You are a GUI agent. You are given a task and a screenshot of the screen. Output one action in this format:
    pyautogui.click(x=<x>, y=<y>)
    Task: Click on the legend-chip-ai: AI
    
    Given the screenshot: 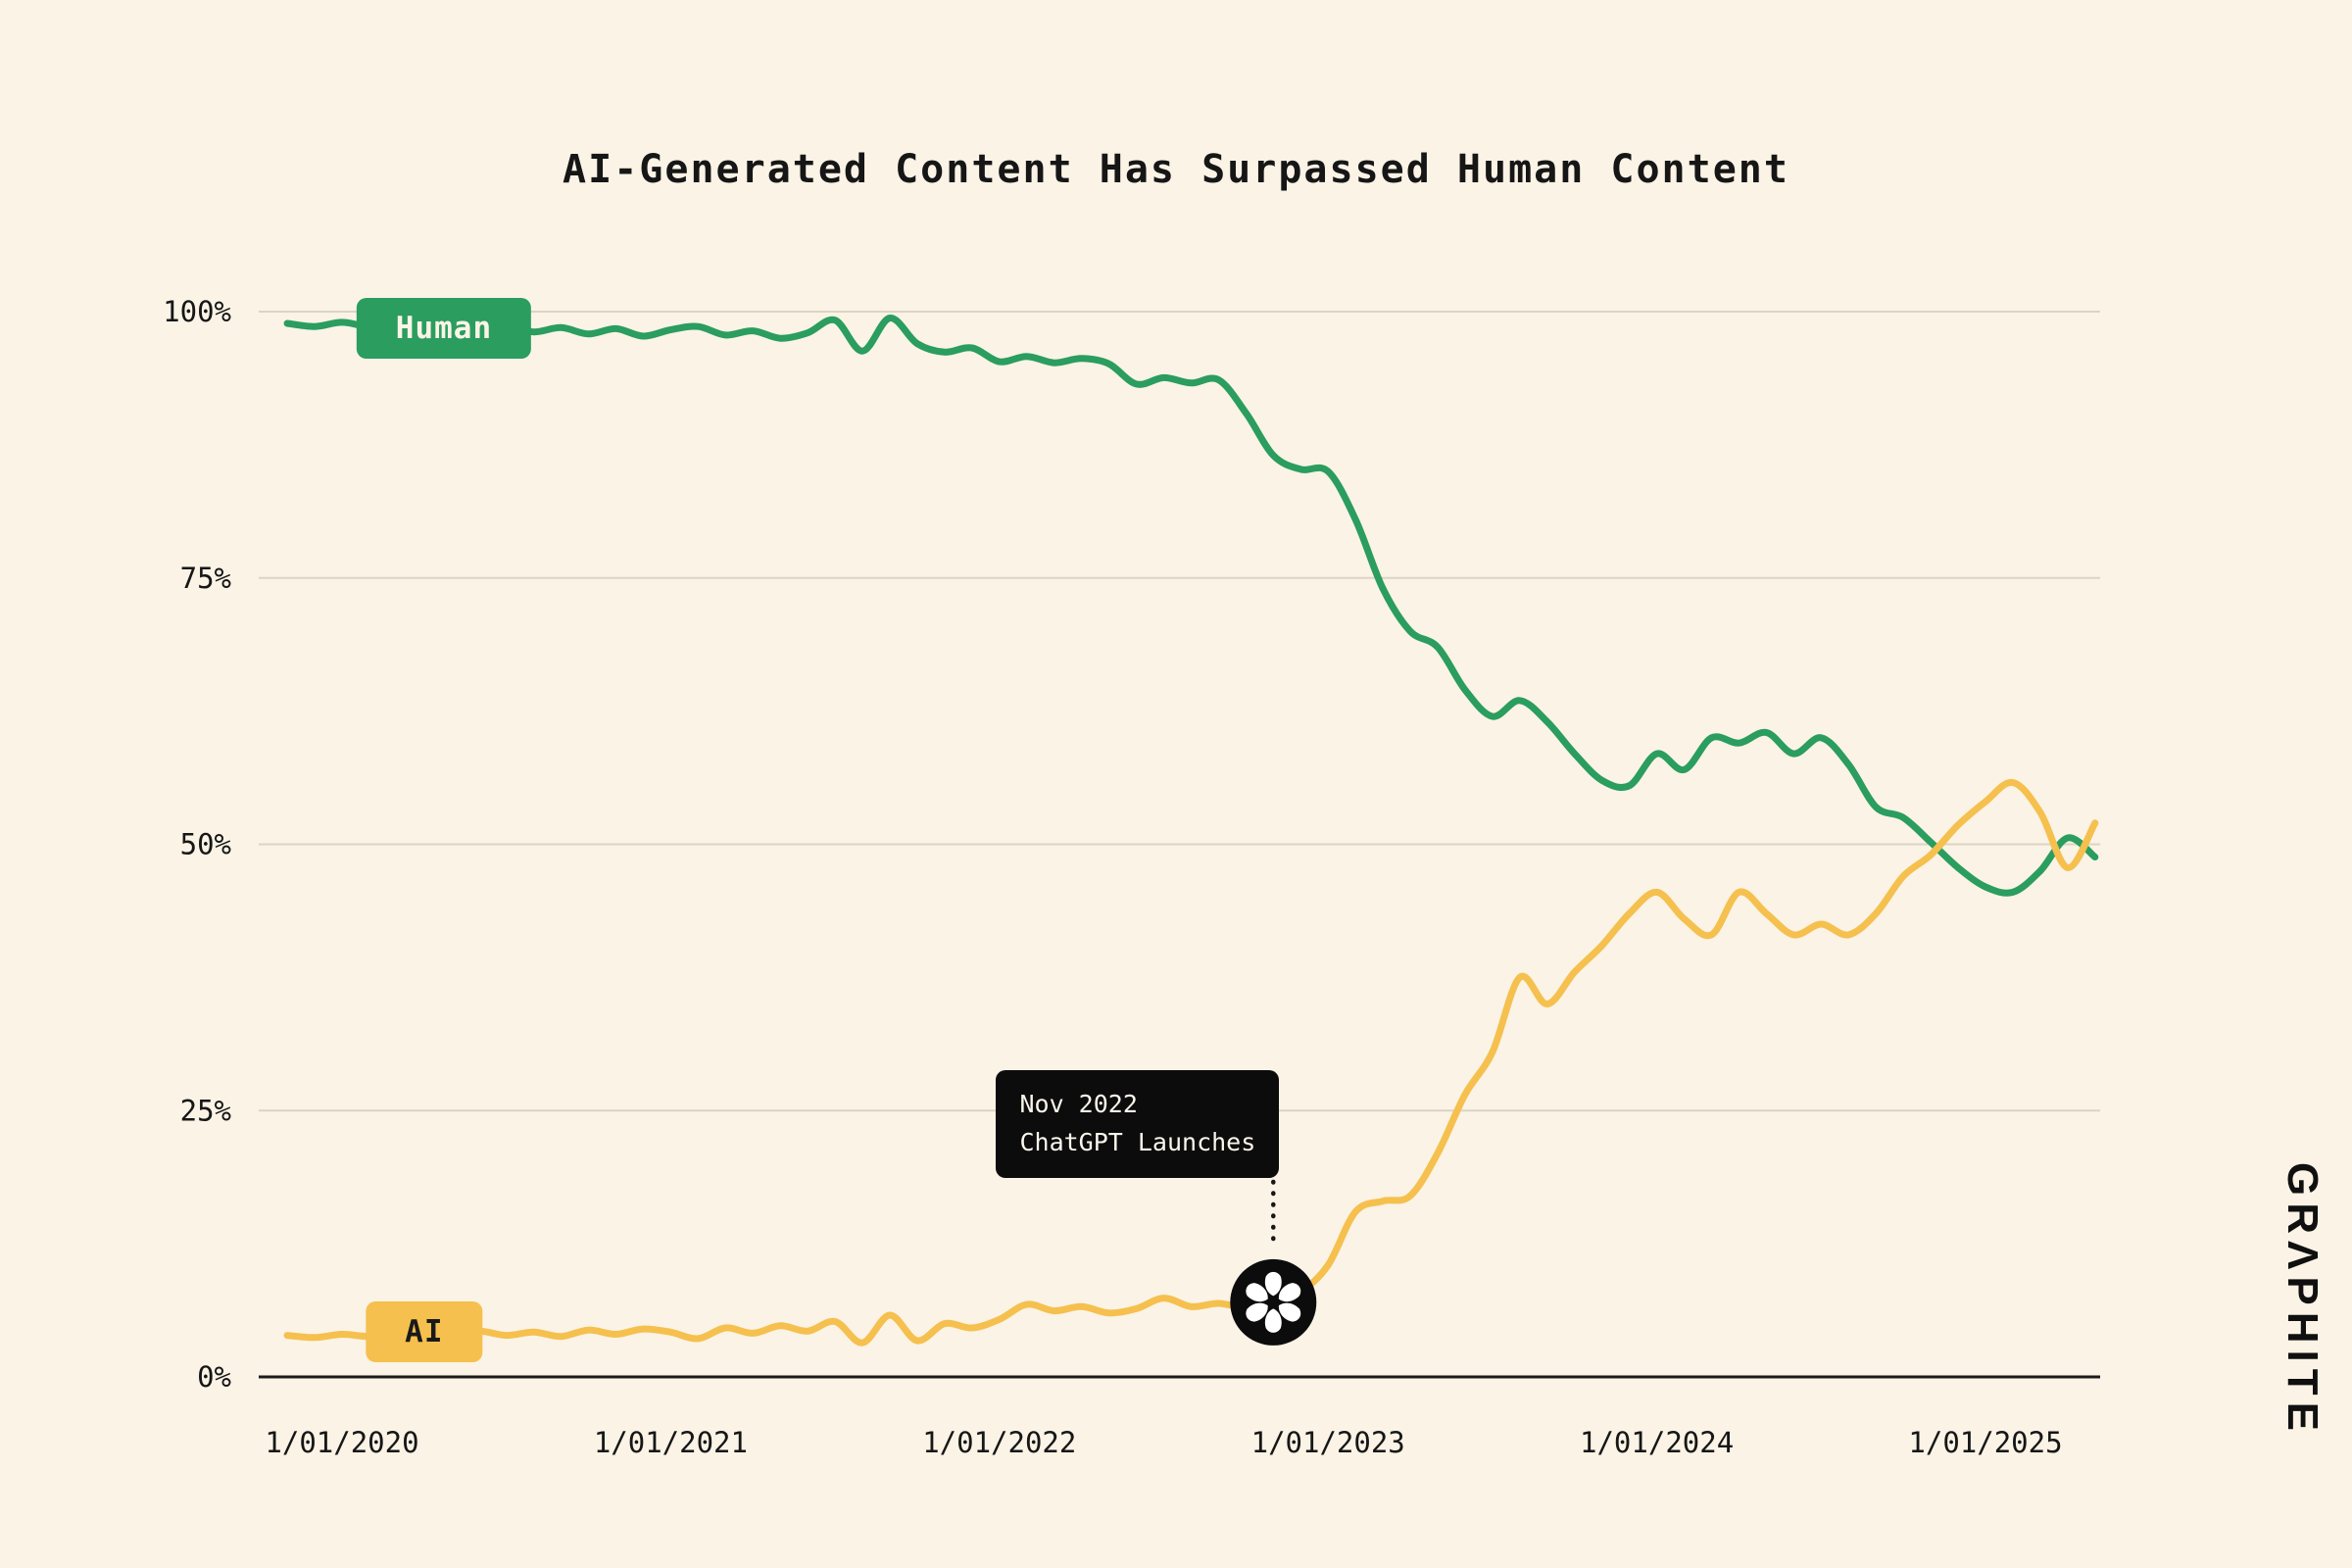 What is the action you would take?
    pyautogui.click(x=424, y=1332)
    